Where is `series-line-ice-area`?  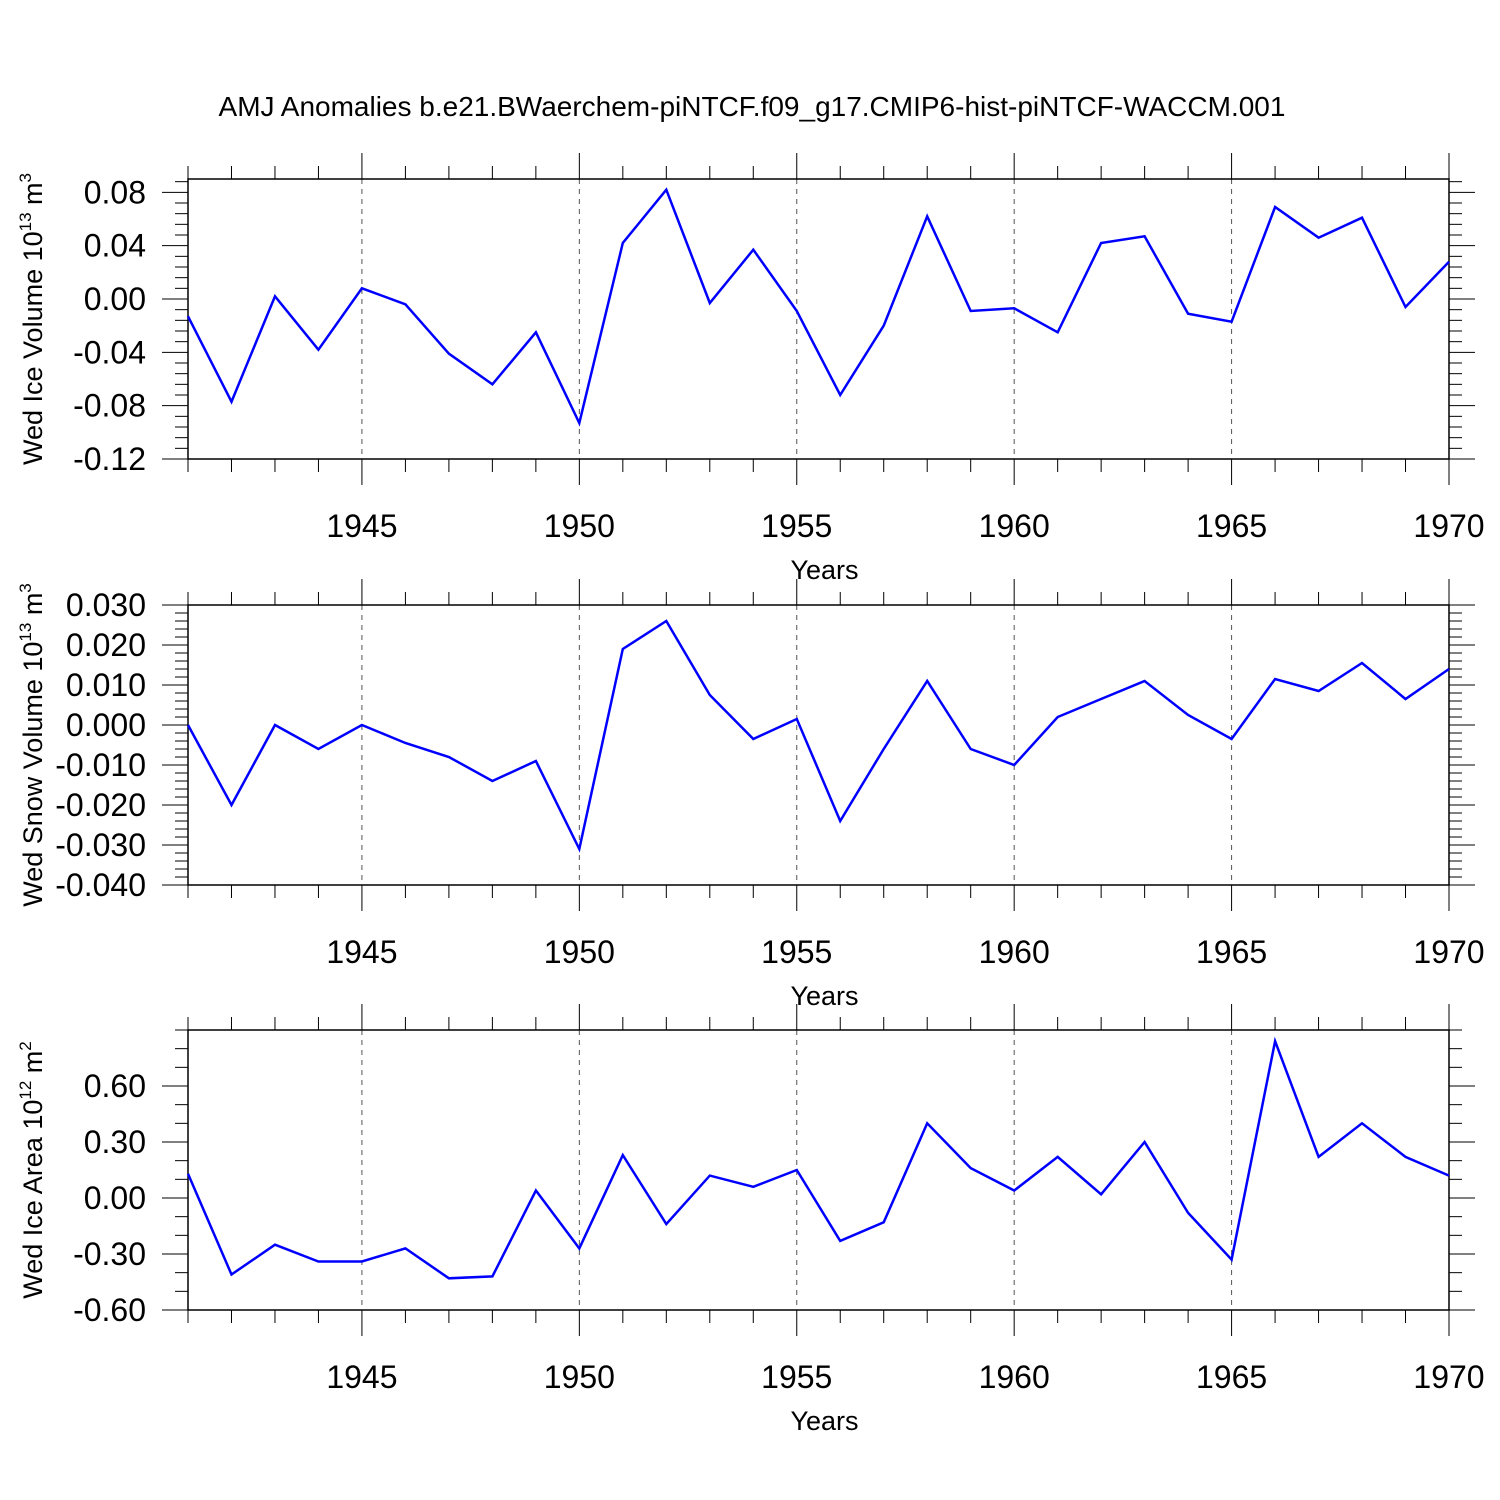
series-line-ice-area is located at coordinates (818, 1158).